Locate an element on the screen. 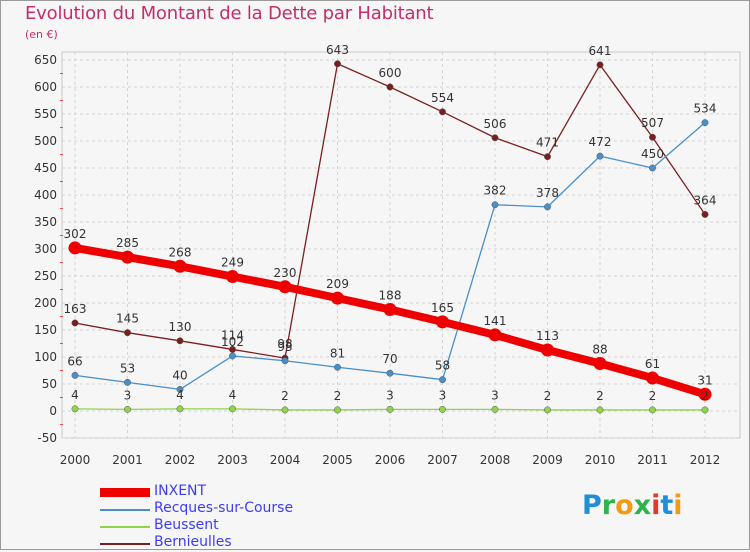  x-tick-label: 2010 is located at coordinates (600, 460).